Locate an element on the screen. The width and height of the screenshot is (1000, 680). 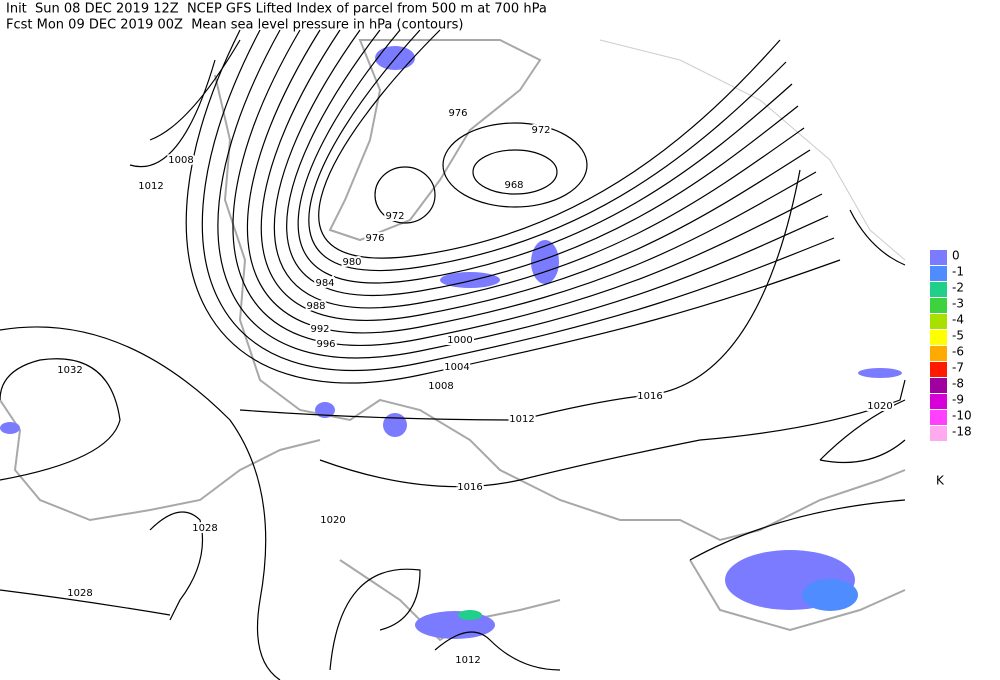
contour-label: 980 is located at coordinates (351, 262).